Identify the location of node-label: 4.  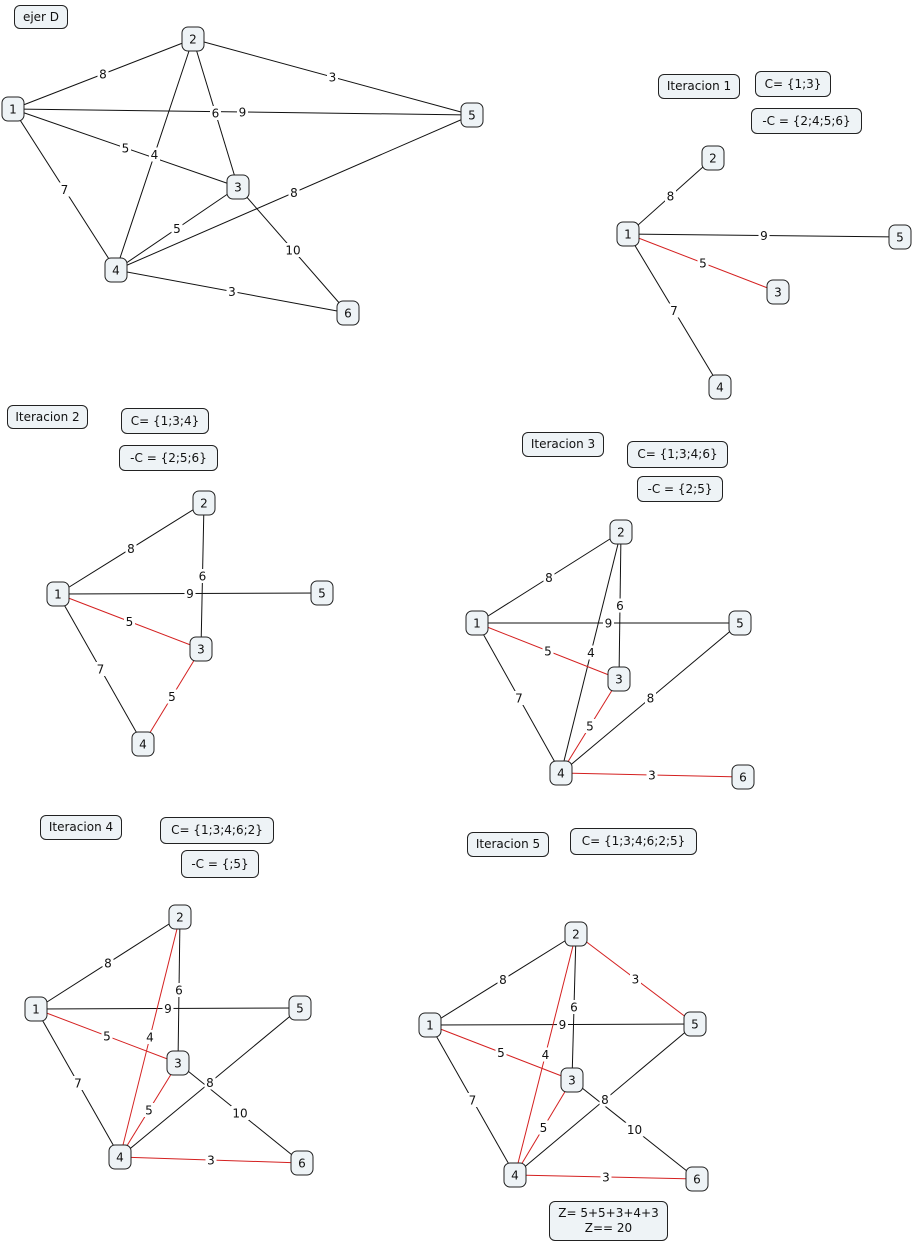
(515, 1176).